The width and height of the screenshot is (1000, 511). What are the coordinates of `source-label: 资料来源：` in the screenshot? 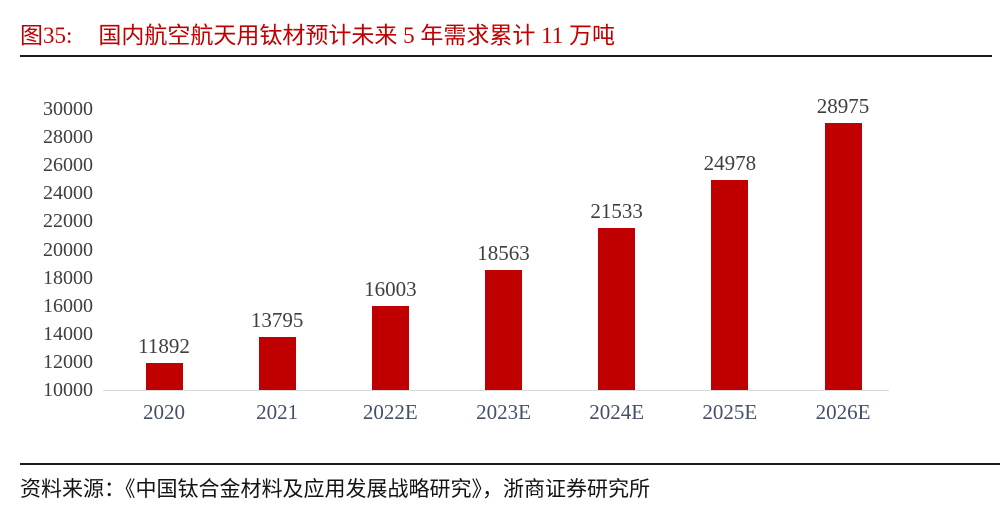 It's located at (72, 489).